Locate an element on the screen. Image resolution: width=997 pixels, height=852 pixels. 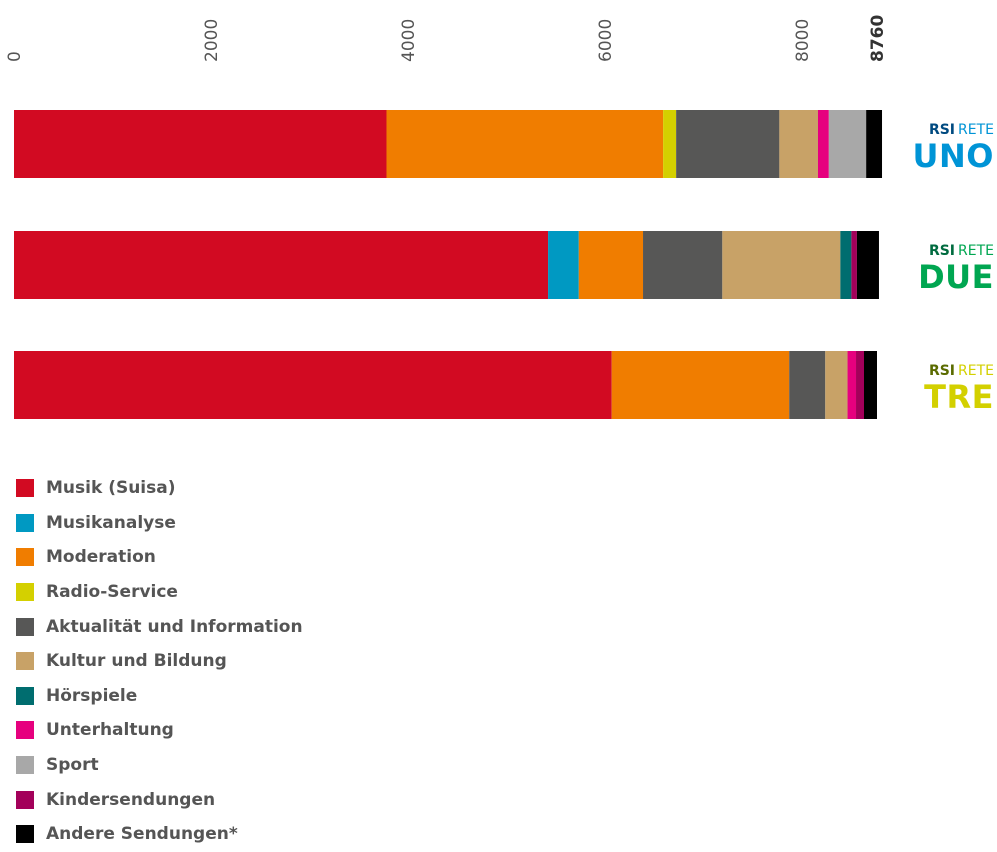
legend-item: Kultur und Bildung is located at coordinates (159, 661).